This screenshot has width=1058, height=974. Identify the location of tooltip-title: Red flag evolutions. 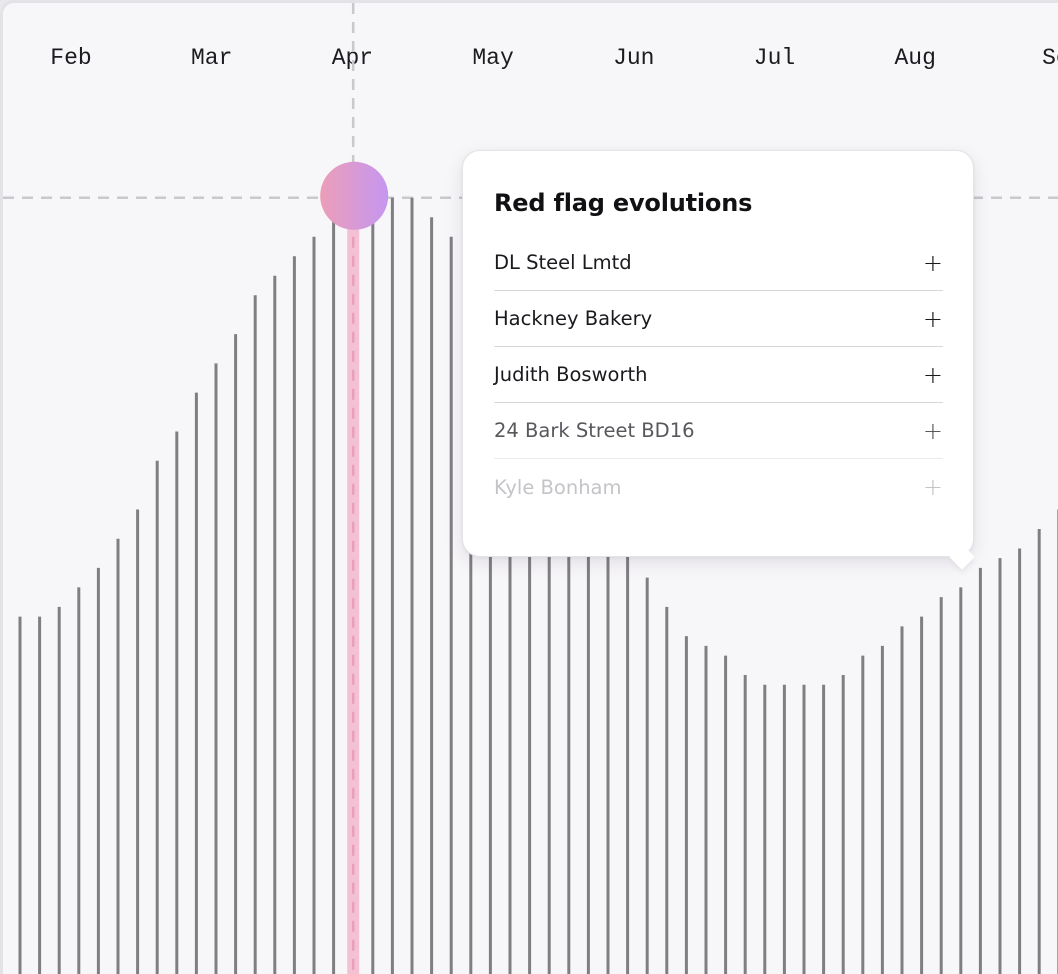
(623, 203).